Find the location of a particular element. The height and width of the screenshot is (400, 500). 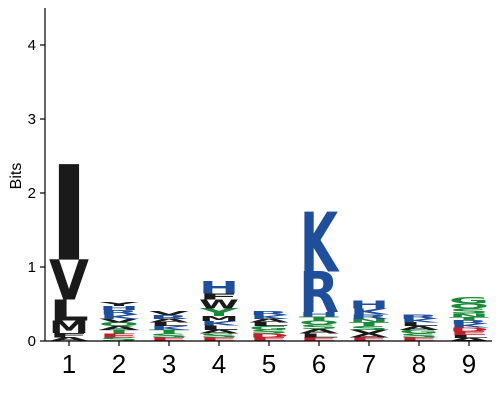

x-tick-label: 4 is located at coordinates (219, 364).